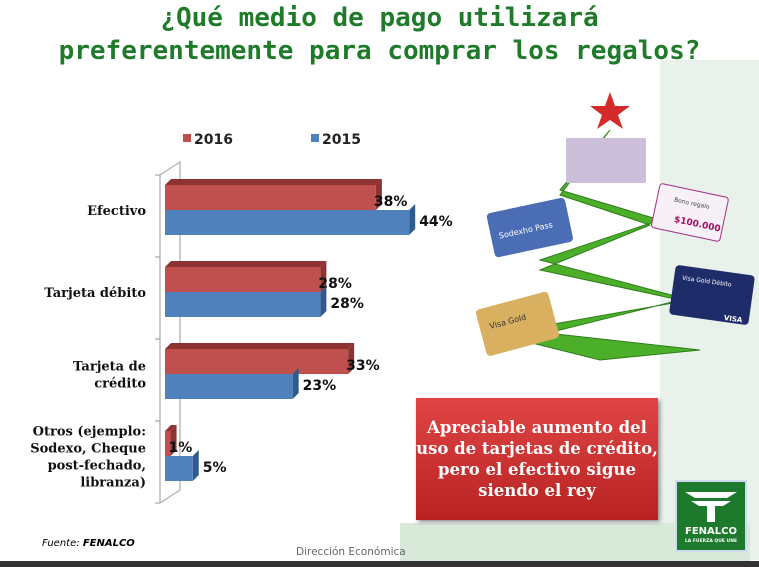 Image resolution: width=759 pixels, height=567 pixels. I want to click on title-line-1: ¿Qué medio de pago utilizará, so click(379, 18).